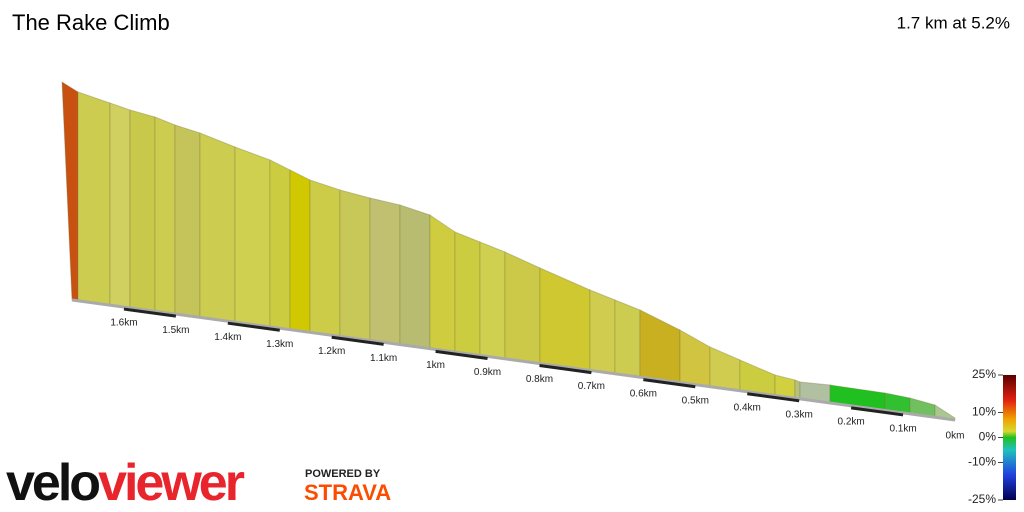 Image resolution: width=1024 pixels, height=512 pixels. What do you see at coordinates (435, 365) in the screenshot?
I see `x-tick-label: 1km` at bounding box center [435, 365].